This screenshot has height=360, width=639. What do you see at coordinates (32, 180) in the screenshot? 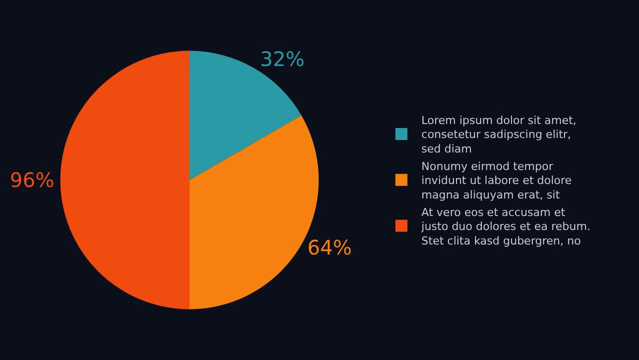
I see `data-label: 96%` at bounding box center [32, 180].